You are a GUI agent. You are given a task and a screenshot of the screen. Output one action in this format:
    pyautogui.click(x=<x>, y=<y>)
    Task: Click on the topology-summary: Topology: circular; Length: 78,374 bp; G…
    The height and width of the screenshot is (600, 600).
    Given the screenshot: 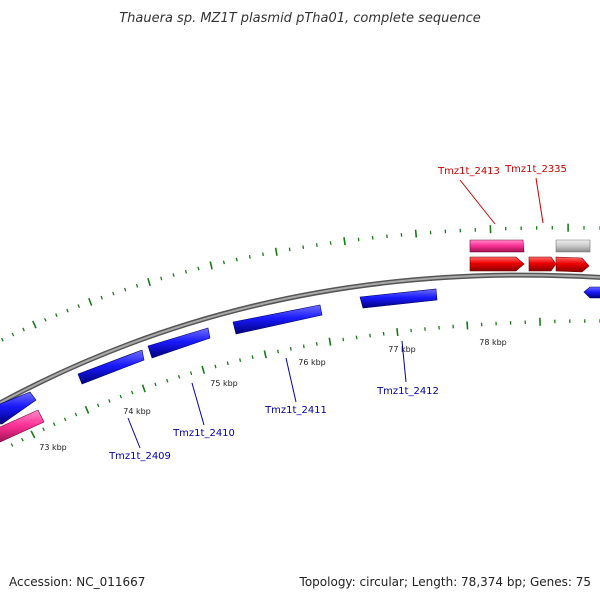 What is the action you would take?
    pyautogui.click(x=445, y=582)
    